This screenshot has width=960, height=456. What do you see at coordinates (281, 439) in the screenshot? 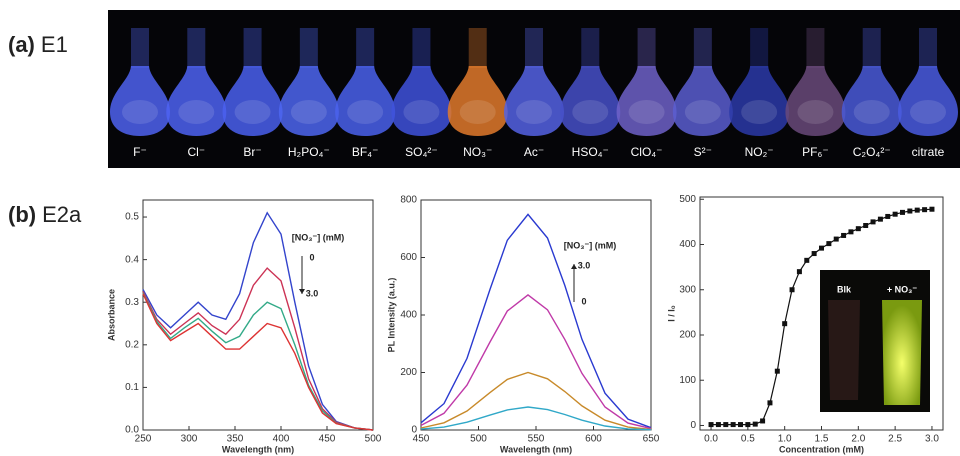
I see `x-tick-label: 400` at bounding box center [281, 439].